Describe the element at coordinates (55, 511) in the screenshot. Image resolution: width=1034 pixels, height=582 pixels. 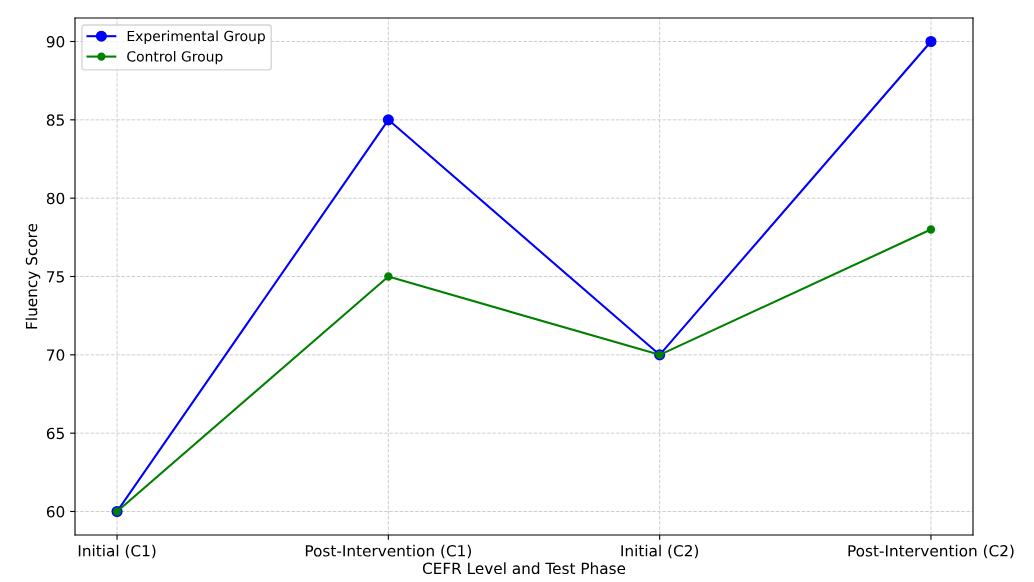
I see `y-tick-label: 60` at that location.